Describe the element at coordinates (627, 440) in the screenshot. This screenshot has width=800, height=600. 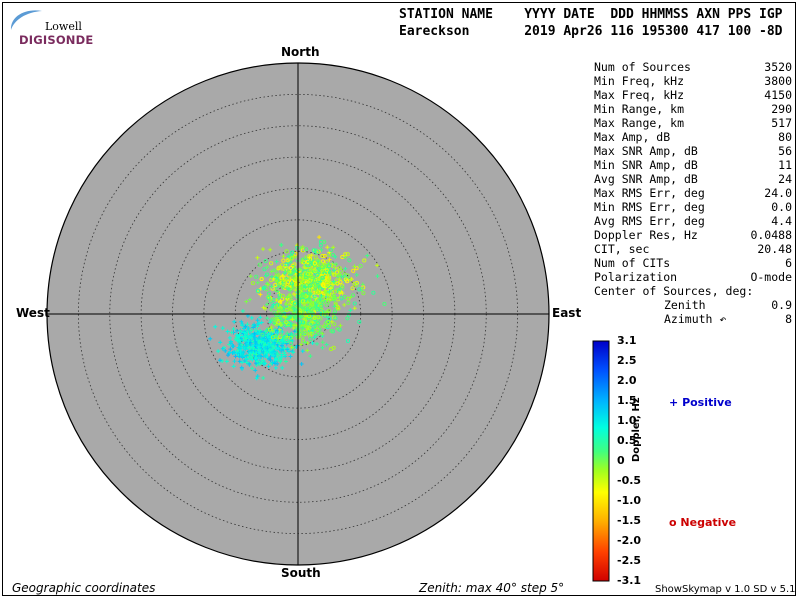
I see `colorbar-tick-label: 0.5` at that location.